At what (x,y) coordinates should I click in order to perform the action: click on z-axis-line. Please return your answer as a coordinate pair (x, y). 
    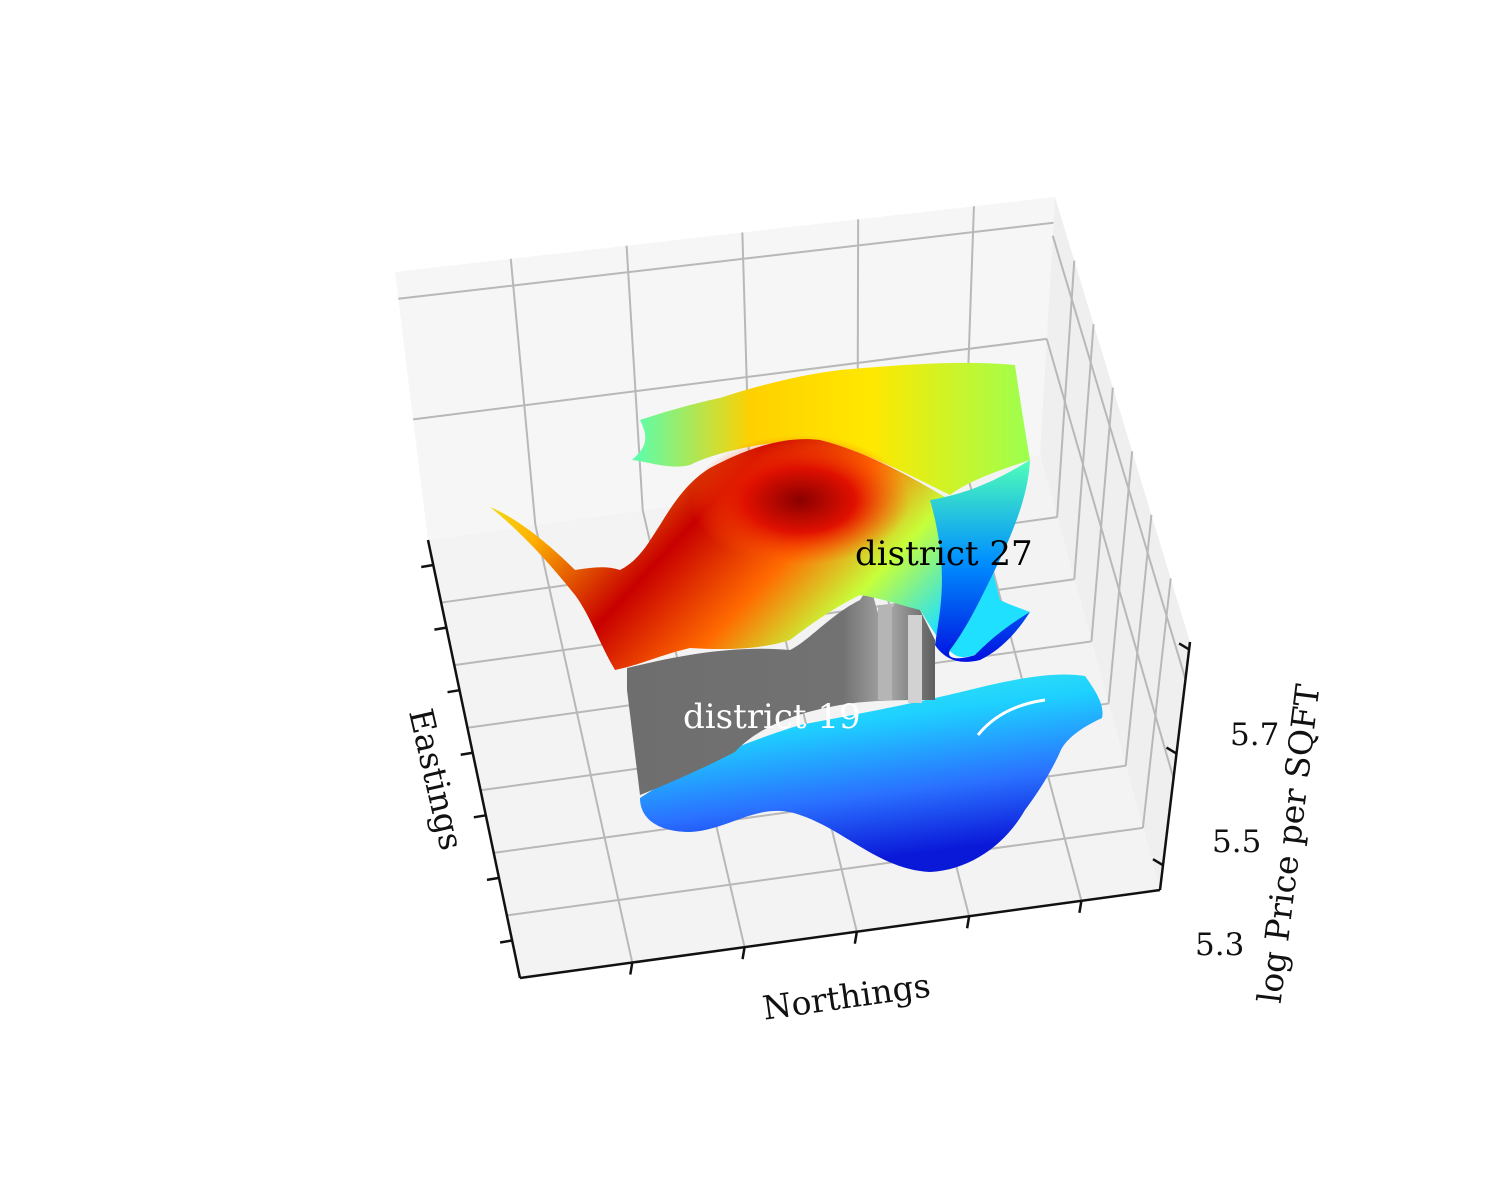
    Looking at the image, I should click on (1175, 766).